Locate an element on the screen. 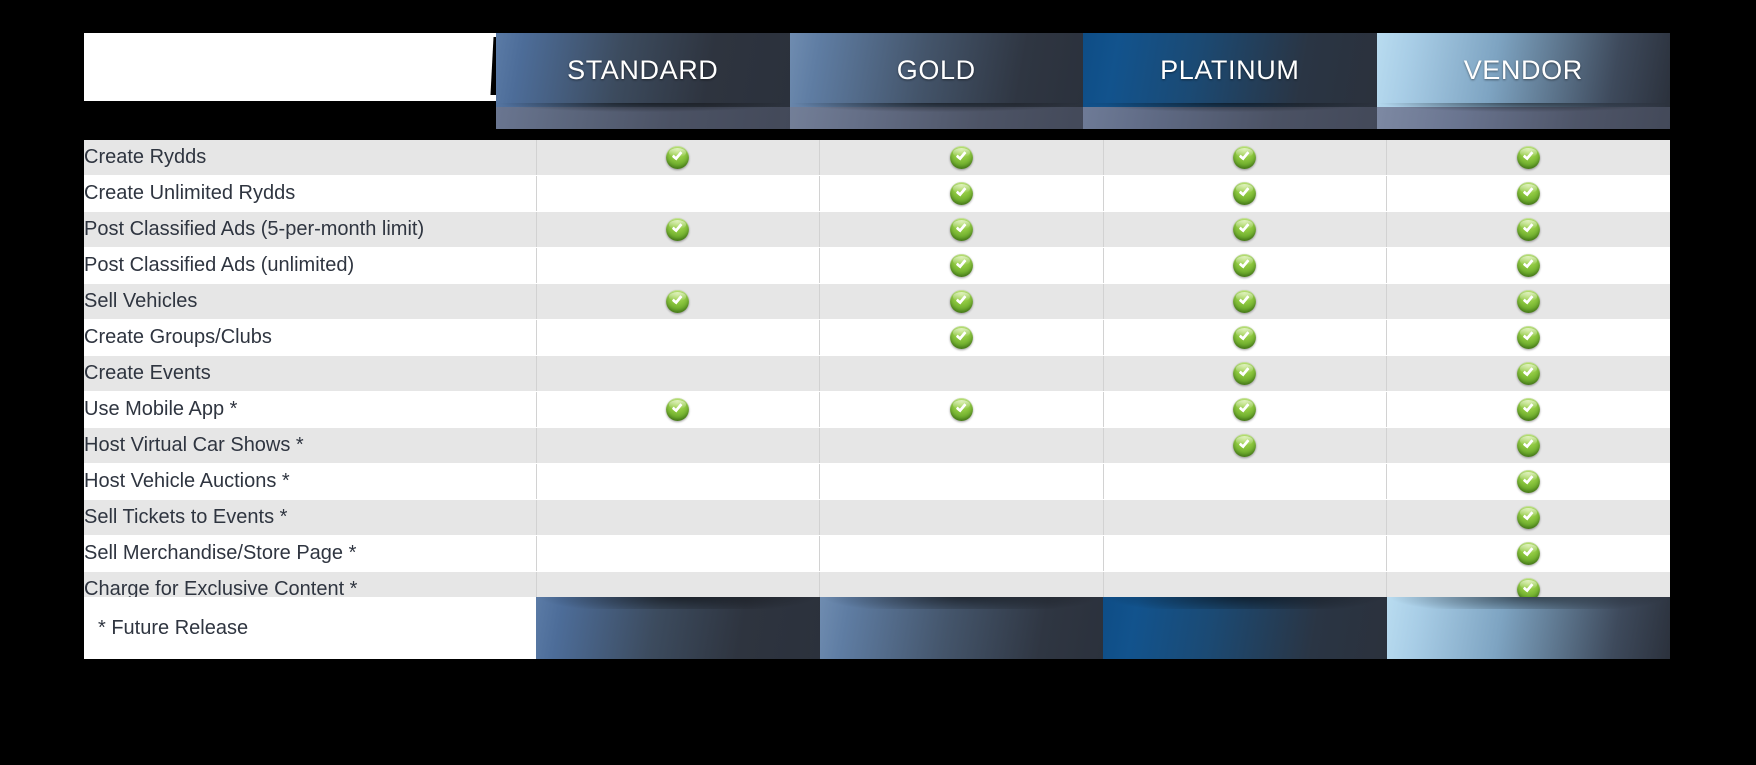 The height and width of the screenshot is (765, 1756). plan-header-standard: STANDARD is located at coordinates (643, 81).